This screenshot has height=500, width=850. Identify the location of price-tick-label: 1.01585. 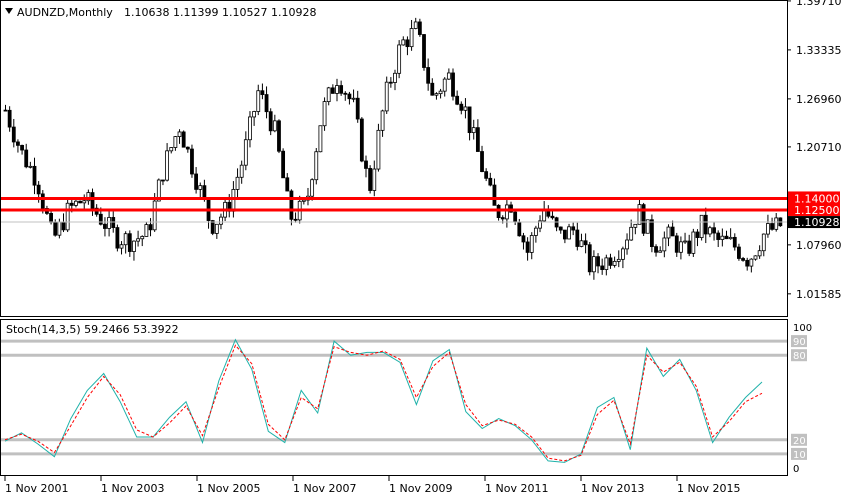
(819, 294).